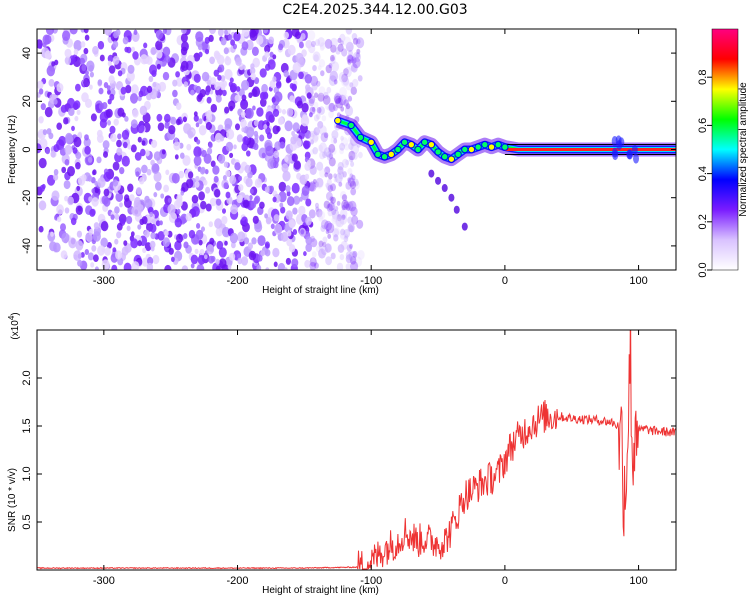  I want to click on signal-point, so click(360, 137).